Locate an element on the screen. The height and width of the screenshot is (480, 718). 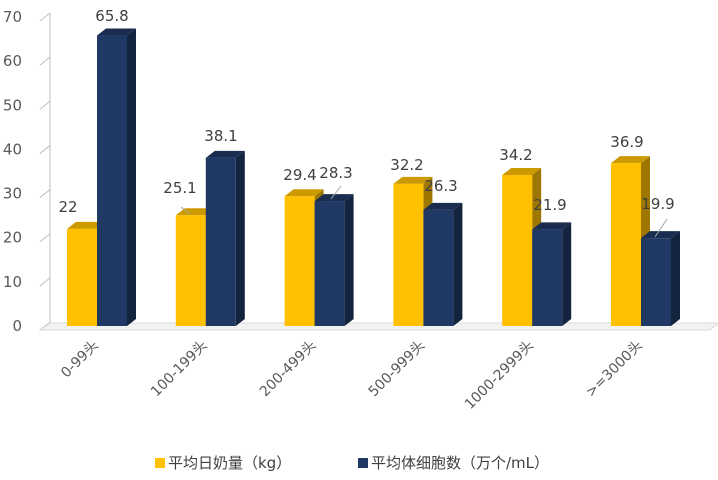
y-tick-label: 70 is located at coordinates (12, 17).